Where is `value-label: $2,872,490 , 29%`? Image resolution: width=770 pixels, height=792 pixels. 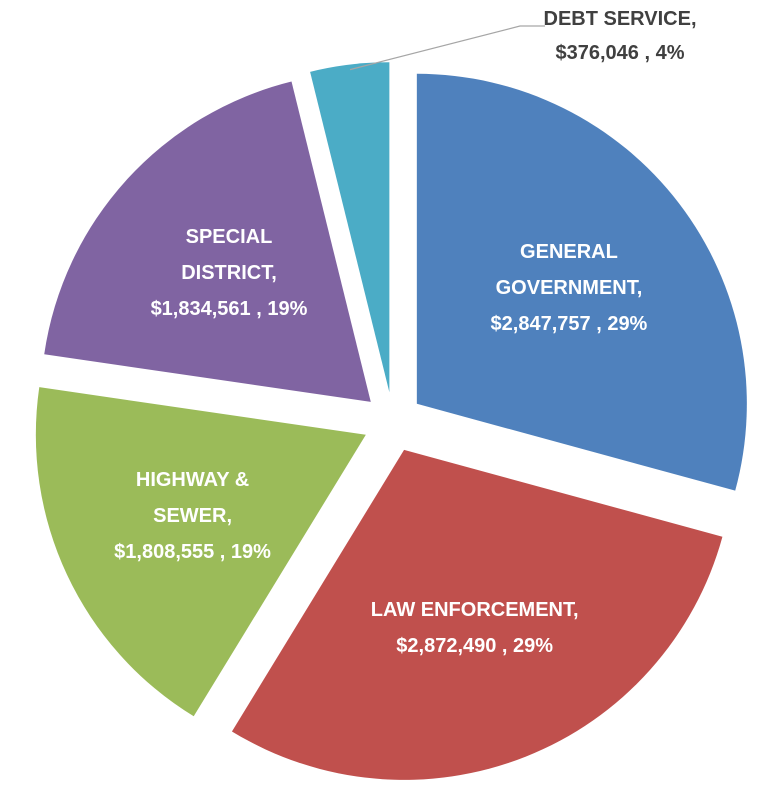
value-label: $2,872,490 , 29% is located at coordinates (475, 645).